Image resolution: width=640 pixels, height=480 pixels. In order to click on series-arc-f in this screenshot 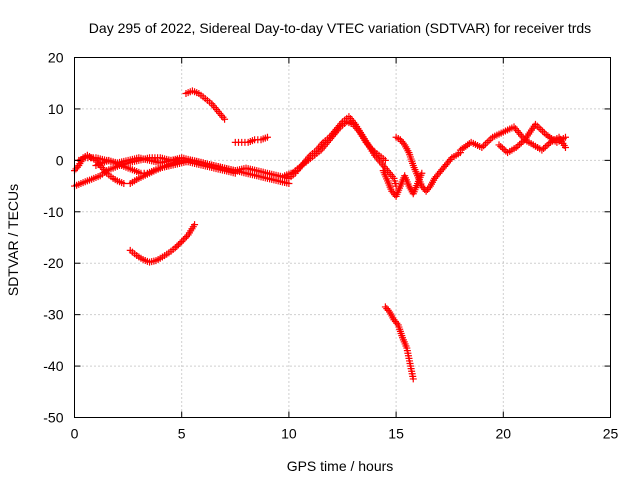, I will do `click(205, 105)`.